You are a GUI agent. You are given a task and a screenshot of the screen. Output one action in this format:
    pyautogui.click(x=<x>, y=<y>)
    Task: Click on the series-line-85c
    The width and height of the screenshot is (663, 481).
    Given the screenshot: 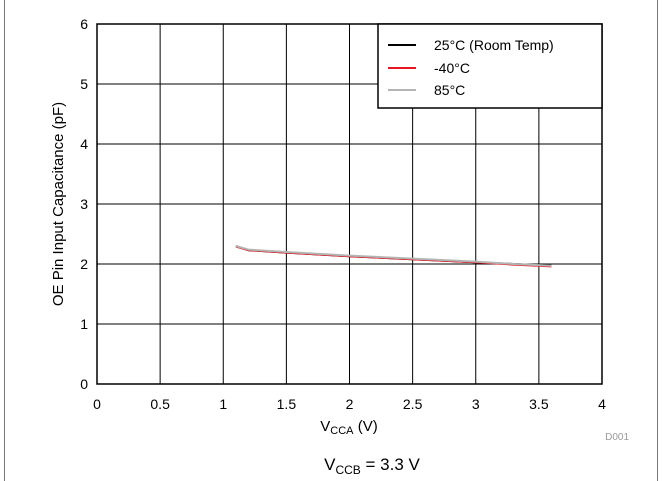 What is the action you would take?
    pyautogui.click(x=393, y=256)
    